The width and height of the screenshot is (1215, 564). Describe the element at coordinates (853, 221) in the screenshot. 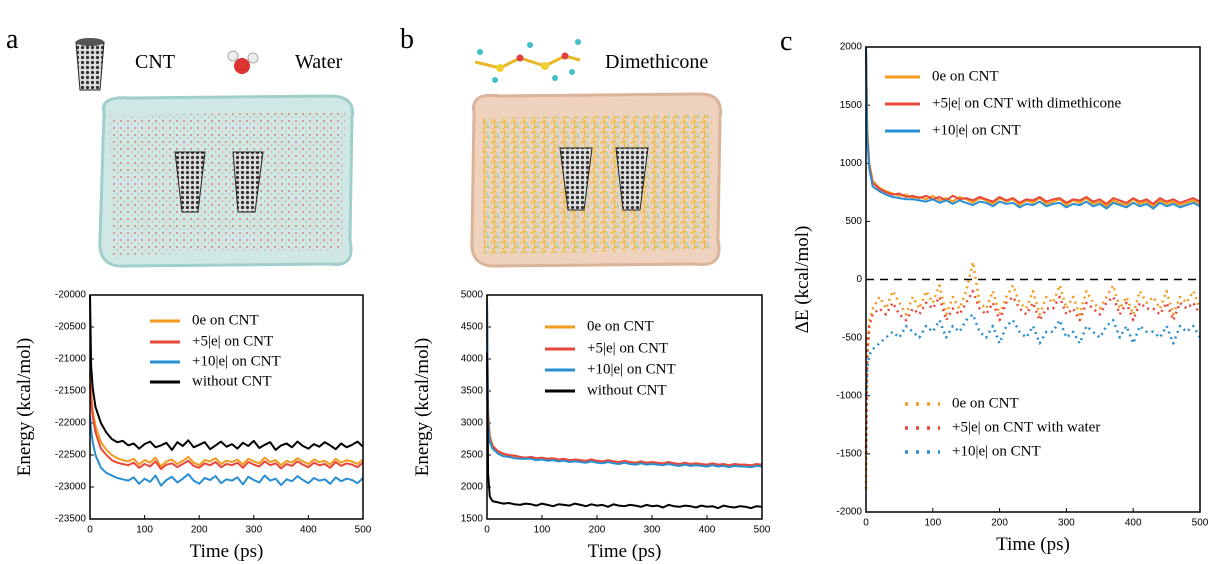

I see `y-tick-label: 500` at that location.